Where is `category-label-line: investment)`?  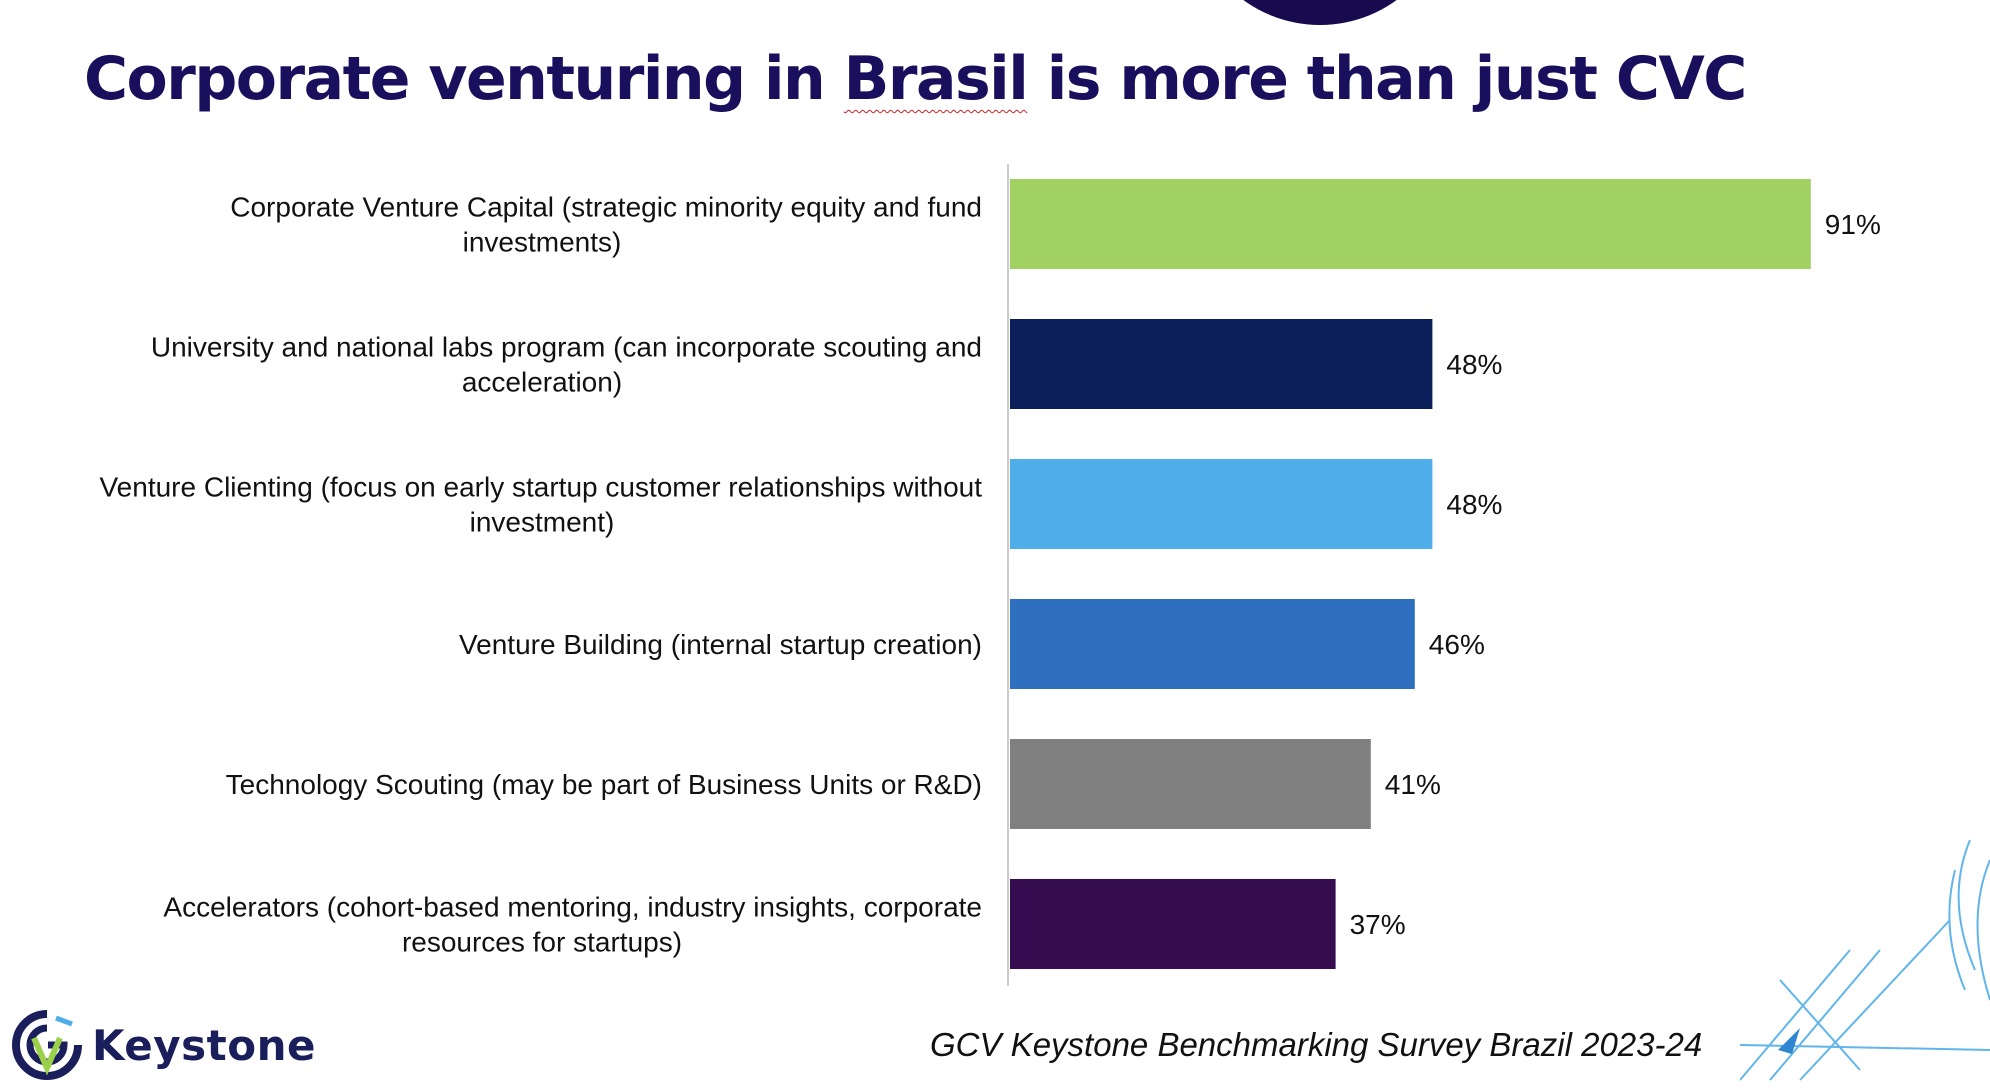
category-label-line: investment) is located at coordinates (542, 522).